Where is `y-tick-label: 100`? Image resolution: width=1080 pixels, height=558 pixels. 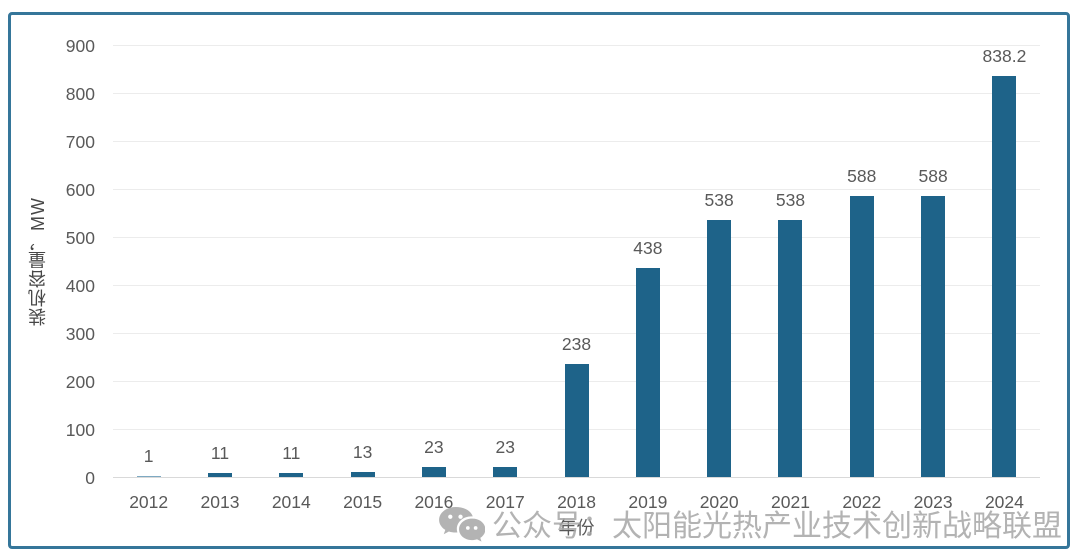 y-tick-label: 100 is located at coordinates (80, 430).